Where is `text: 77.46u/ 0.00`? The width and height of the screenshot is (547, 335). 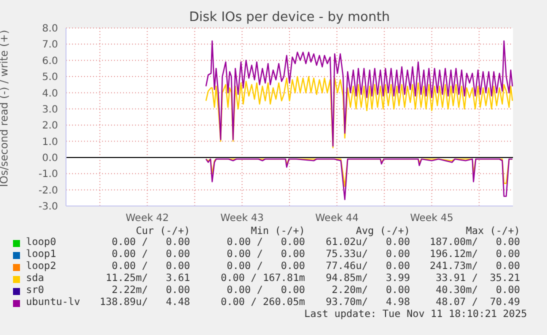
text: 77.46u/ 0.00 is located at coordinates (368, 266).